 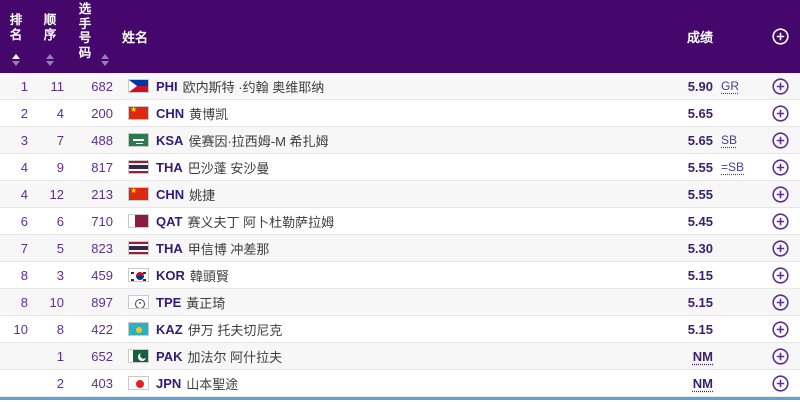 What do you see at coordinates (138, 302) in the screenshot?
I see `flag-tpe-icon` at bounding box center [138, 302].